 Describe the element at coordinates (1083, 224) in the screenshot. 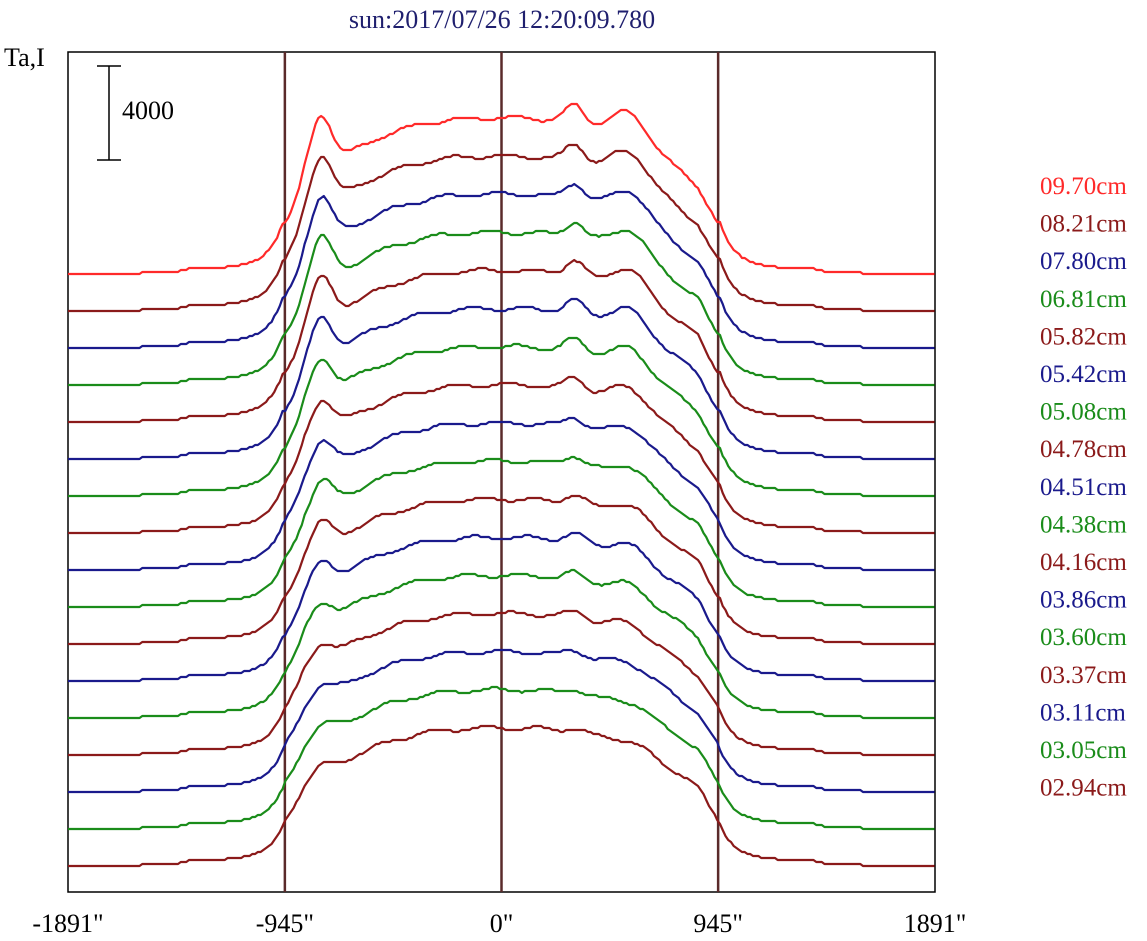

I see `legend-item: 08.21cm` at that location.